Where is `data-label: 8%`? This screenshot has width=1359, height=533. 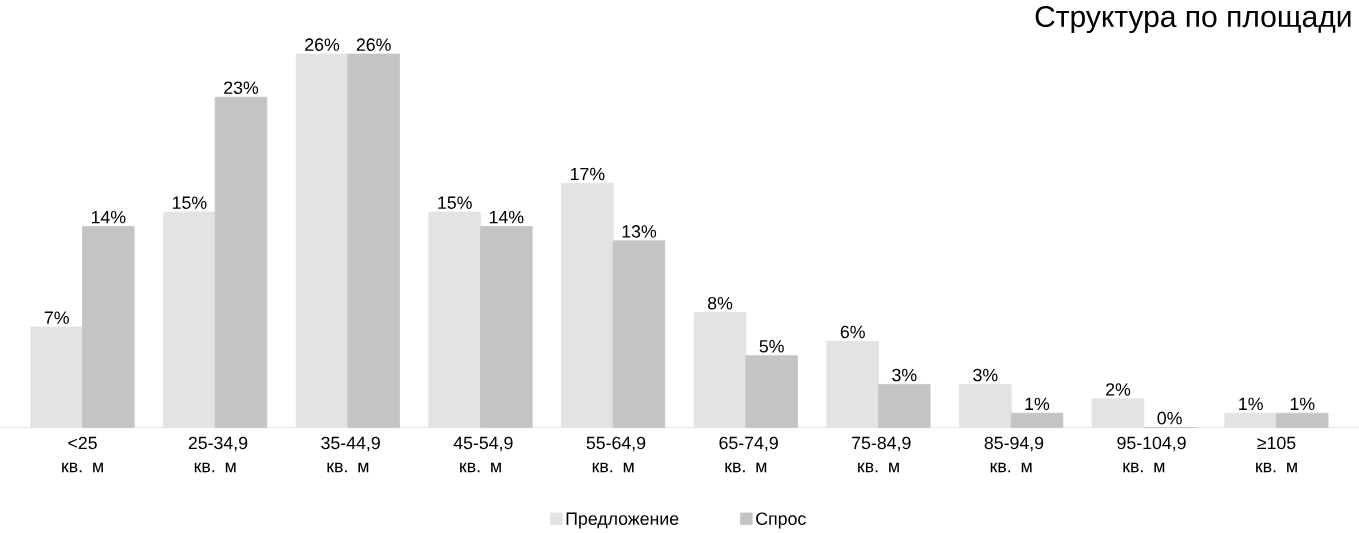
data-label: 8% is located at coordinates (720, 303).